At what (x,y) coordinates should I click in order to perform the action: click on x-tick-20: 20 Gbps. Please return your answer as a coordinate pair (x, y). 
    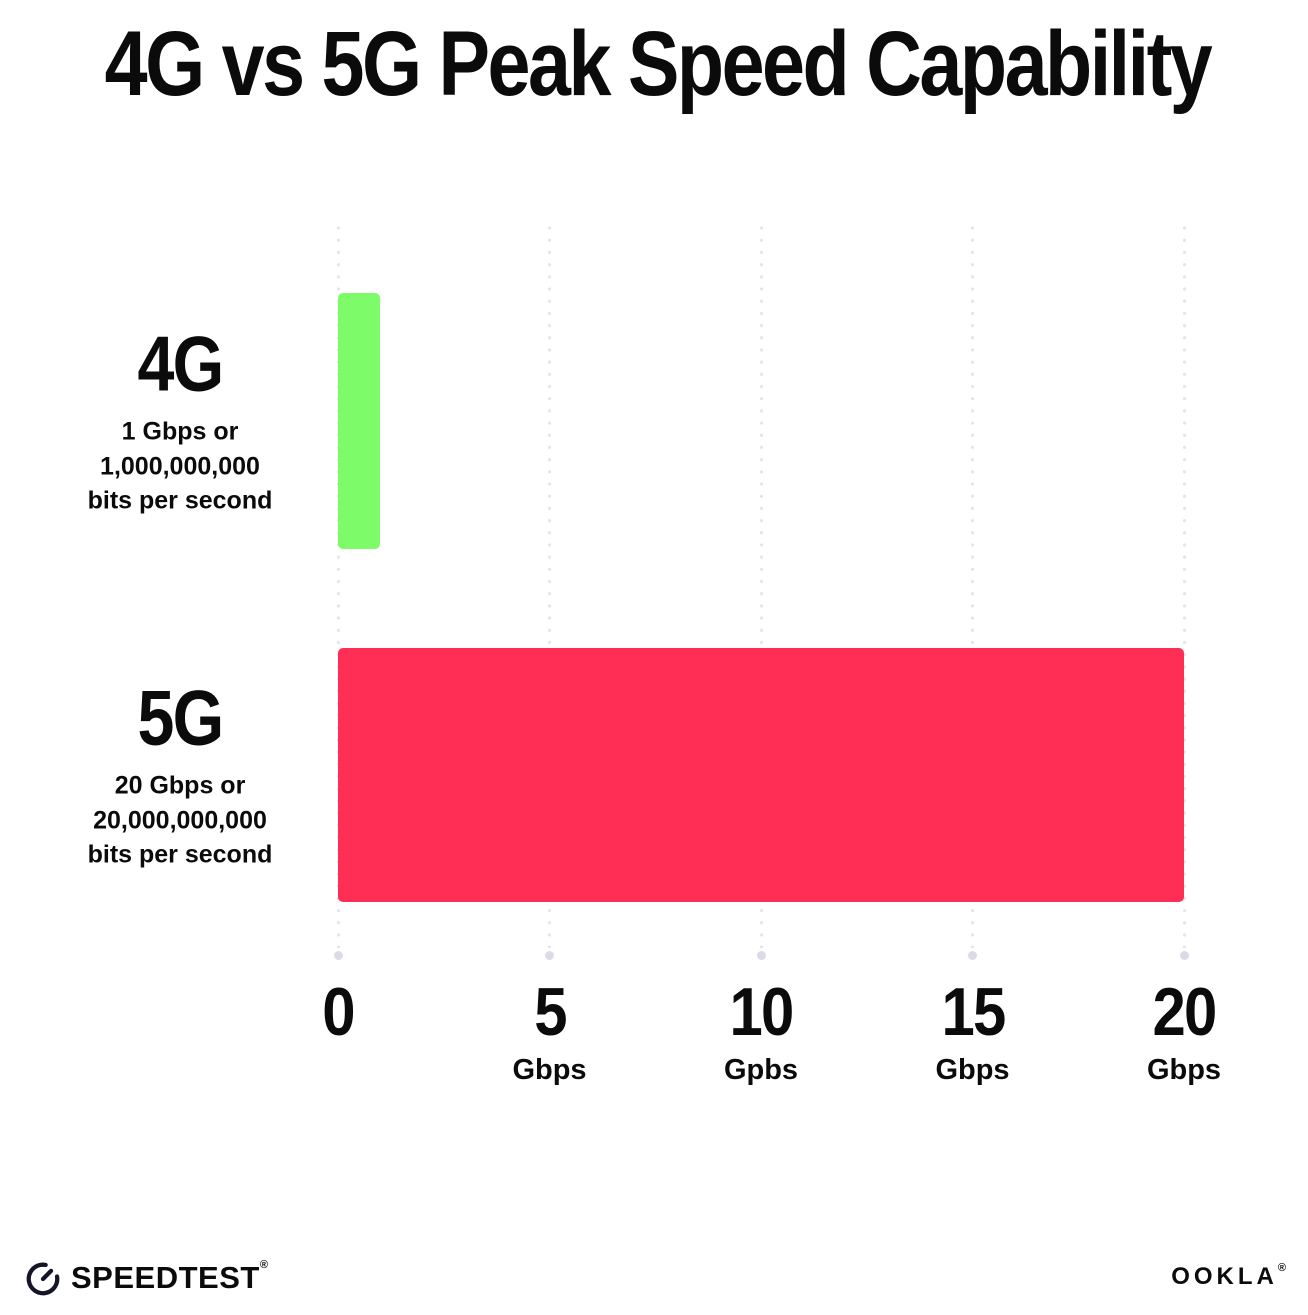
    Looking at the image, I should click on (1181, 1032).